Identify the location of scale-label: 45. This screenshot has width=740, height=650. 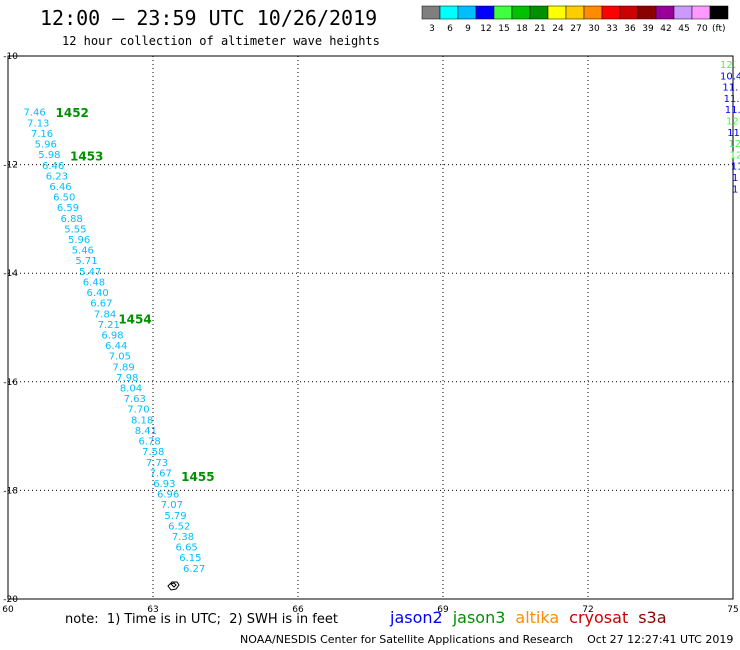
(683, 29).